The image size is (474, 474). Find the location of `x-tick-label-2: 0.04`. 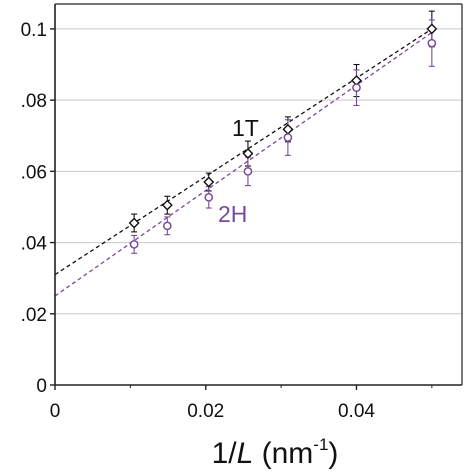

x-tick-label-2: 0.04 is located at coordinates (356, 411).